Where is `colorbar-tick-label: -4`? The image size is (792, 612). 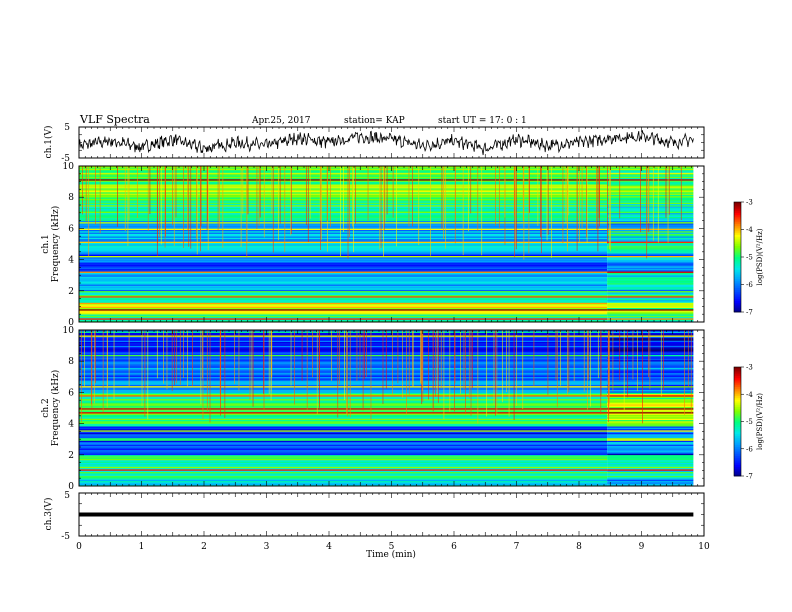 colorbar-tick-label: -4 is located at coordinates (749, 395).